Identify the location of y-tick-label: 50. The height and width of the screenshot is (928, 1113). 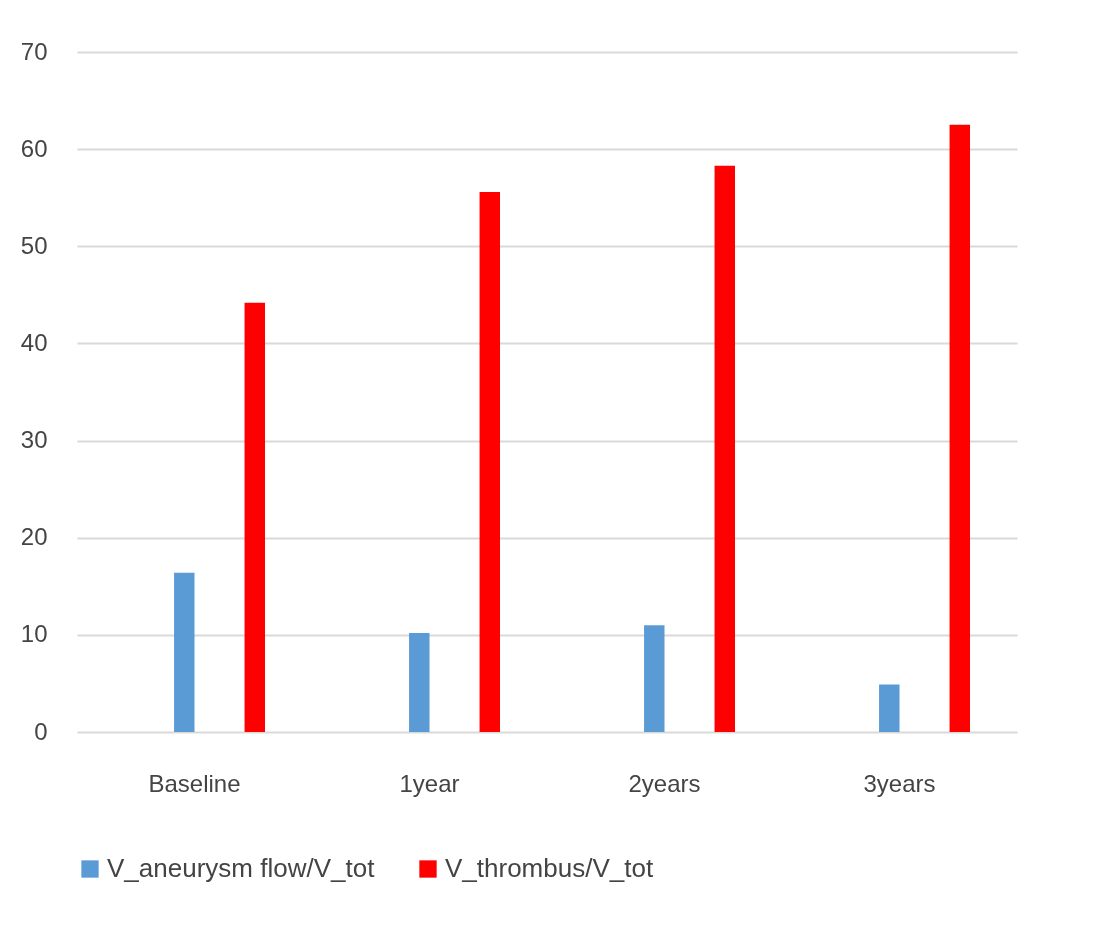
(34, 245).